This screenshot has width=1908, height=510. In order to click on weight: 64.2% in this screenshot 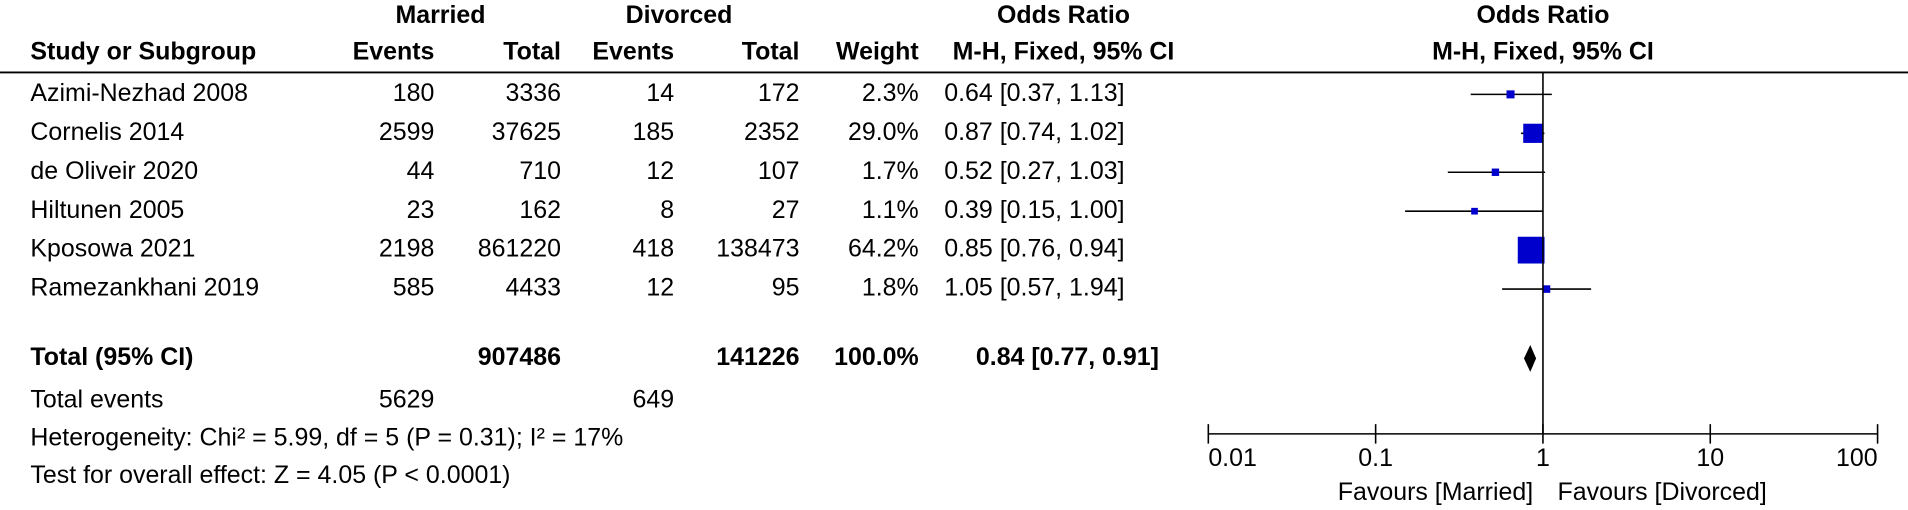, I will do `click(883, 249)`.